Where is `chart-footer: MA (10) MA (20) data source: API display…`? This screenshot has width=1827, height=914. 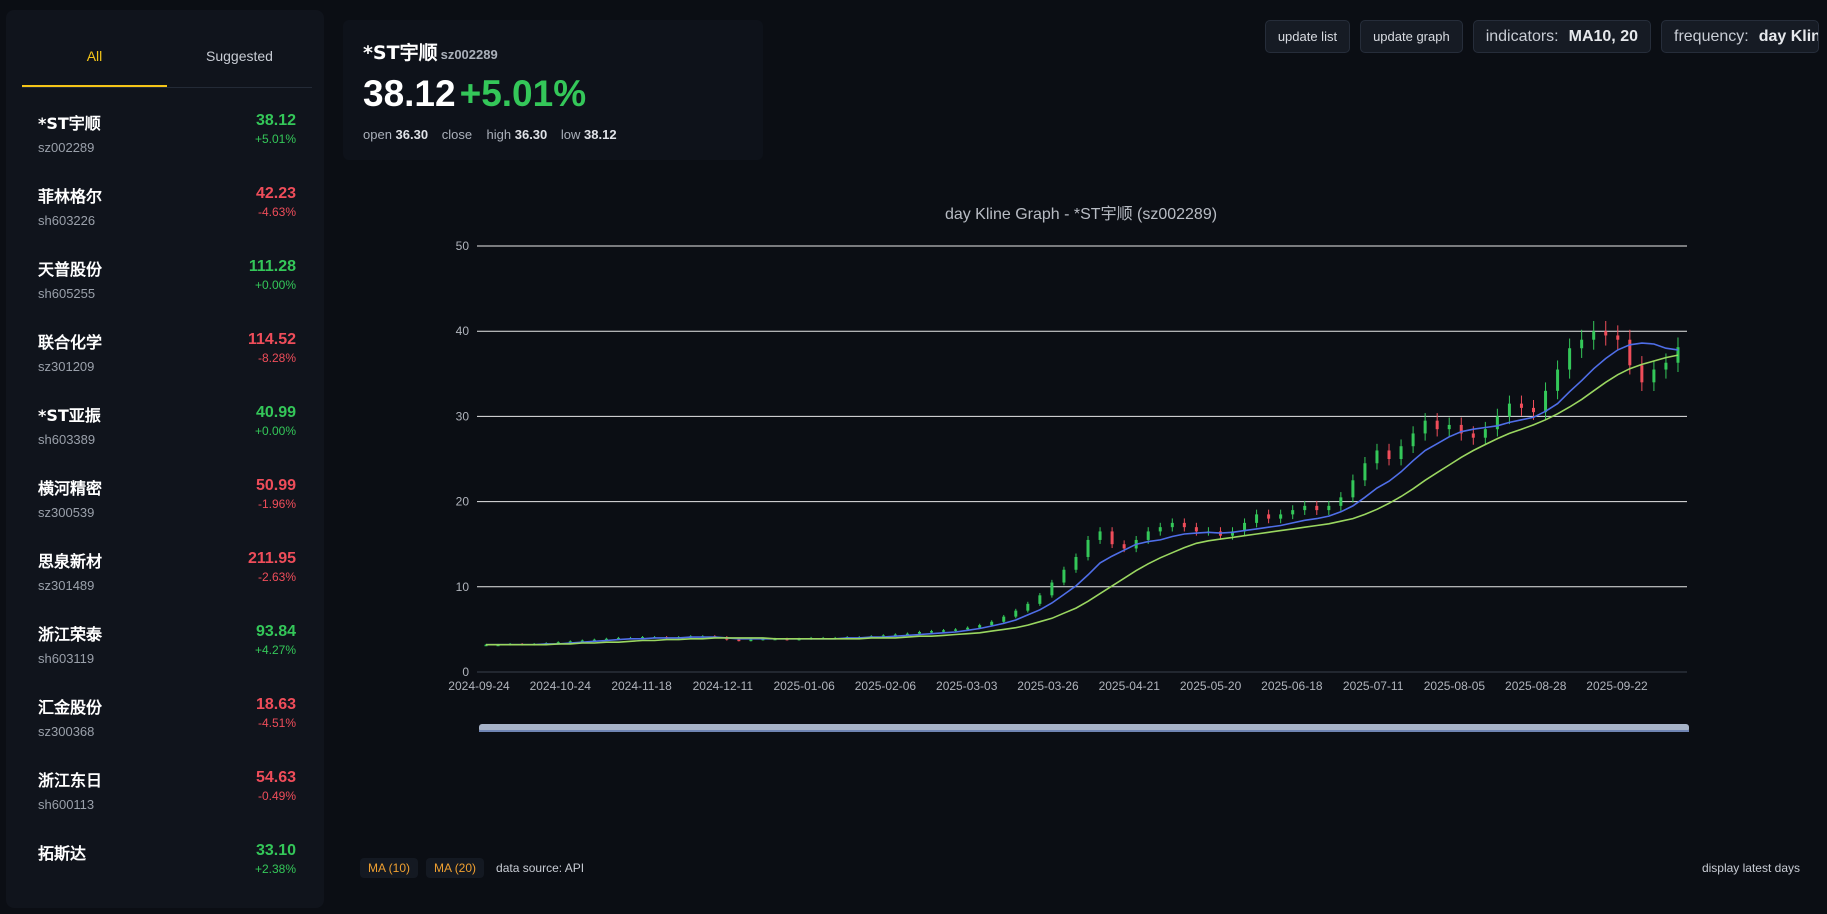 chart-footer: MA (10) MA (20) data source: API display… is located at coordinates (1090, 868).